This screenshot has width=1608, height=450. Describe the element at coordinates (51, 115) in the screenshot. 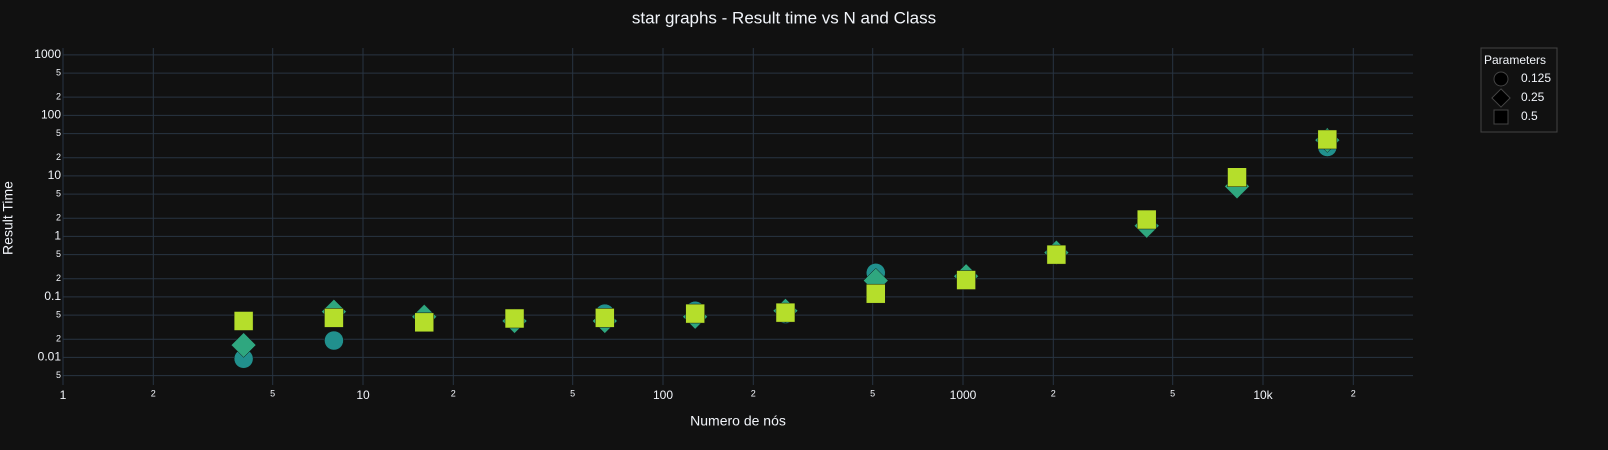

I see `y-tick-label: 100` at that location.